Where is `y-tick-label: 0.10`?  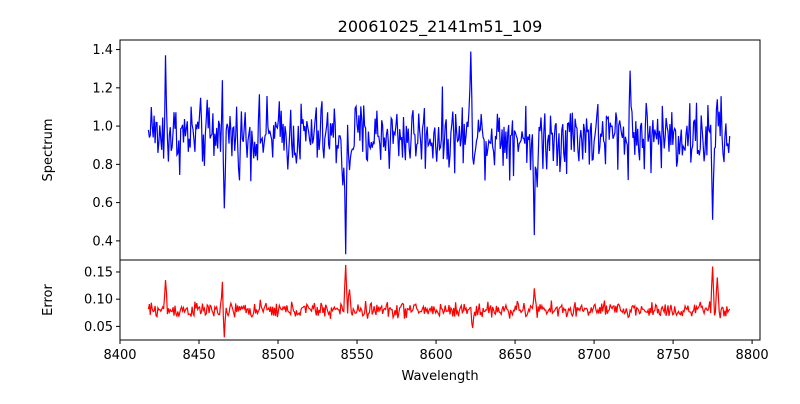
y-tick-label: 0.10 is located at coordinates (98, 300).